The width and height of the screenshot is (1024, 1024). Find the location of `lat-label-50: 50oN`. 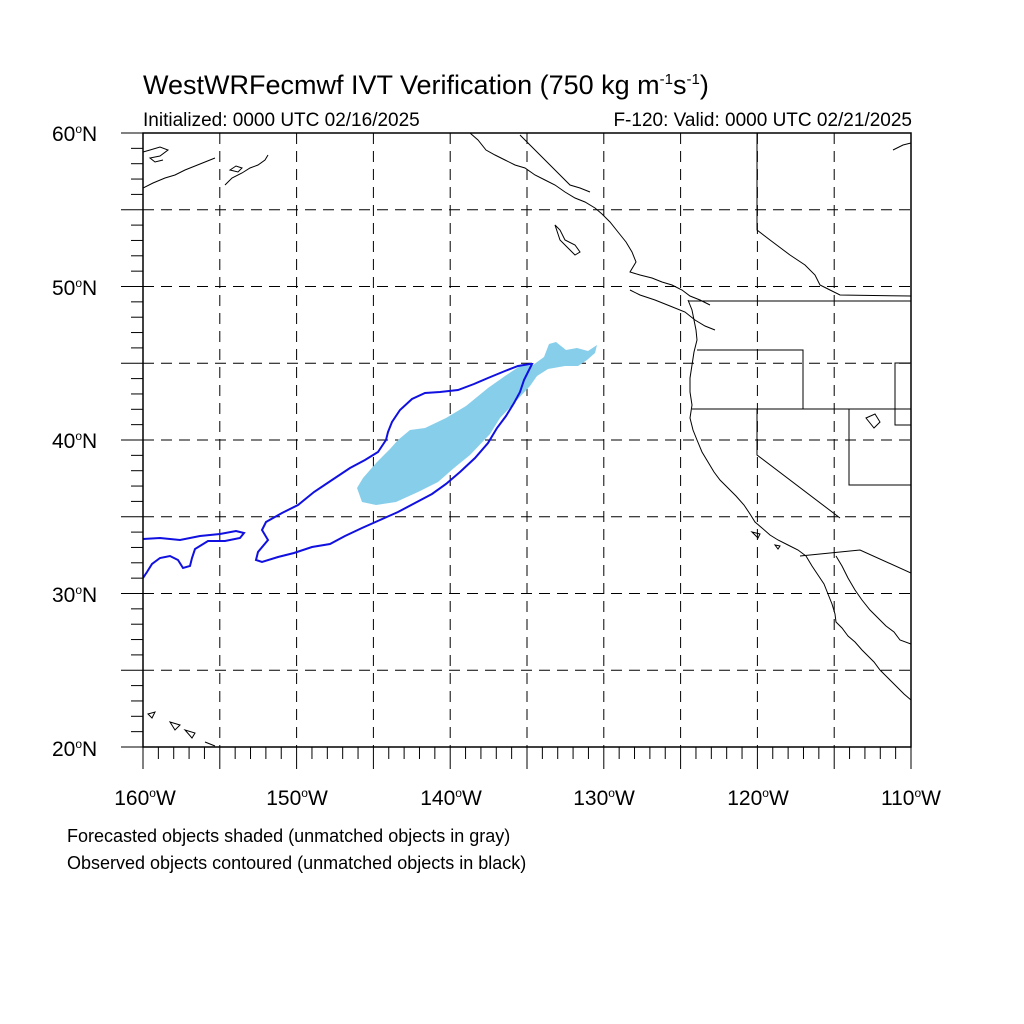

lat-label-50: 50oN is located at coordinates (75, 288).